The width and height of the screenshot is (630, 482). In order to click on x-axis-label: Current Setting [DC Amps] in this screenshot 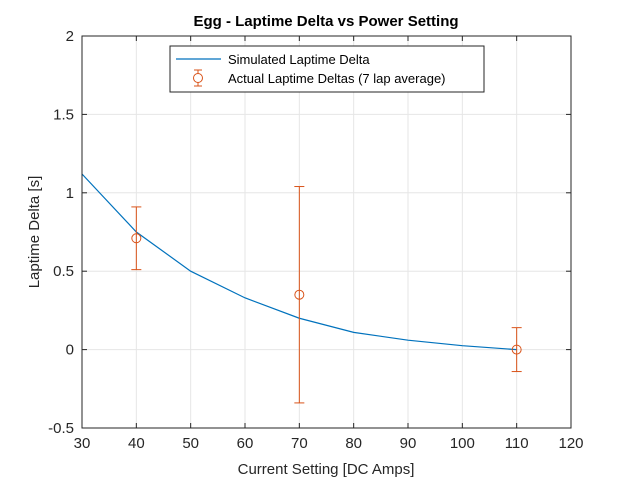, I will do `click(326, 469)`.